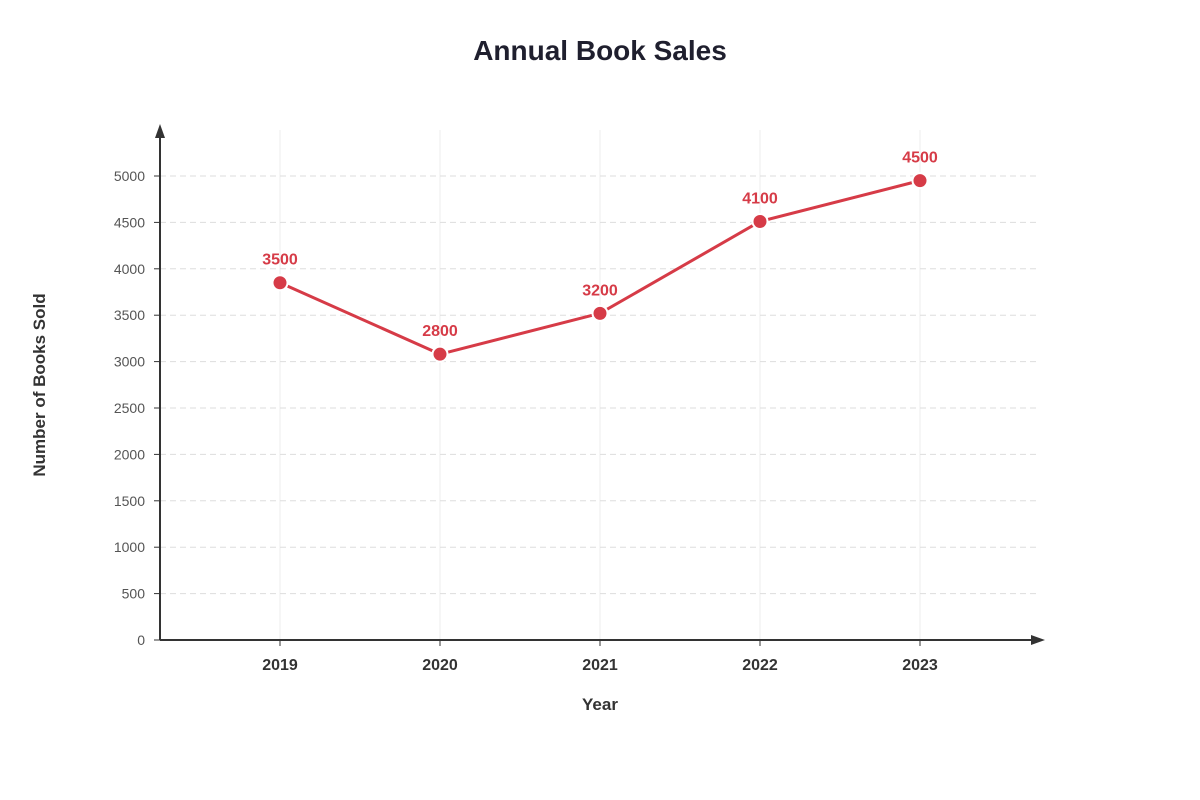 This screenshot has height=800, width=1200. I want to click on y-tick-label: 2500, so click(129, 408).